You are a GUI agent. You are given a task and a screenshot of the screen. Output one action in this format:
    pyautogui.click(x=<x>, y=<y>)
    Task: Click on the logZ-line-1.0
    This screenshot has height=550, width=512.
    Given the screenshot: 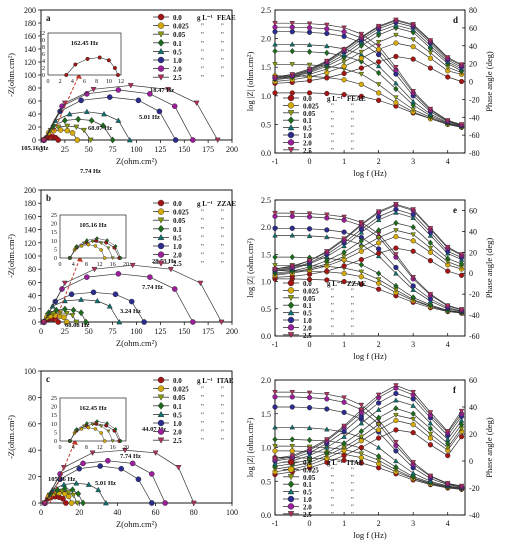 What is the action you would take?
    pyautogui.click(x=368, y=78)
    